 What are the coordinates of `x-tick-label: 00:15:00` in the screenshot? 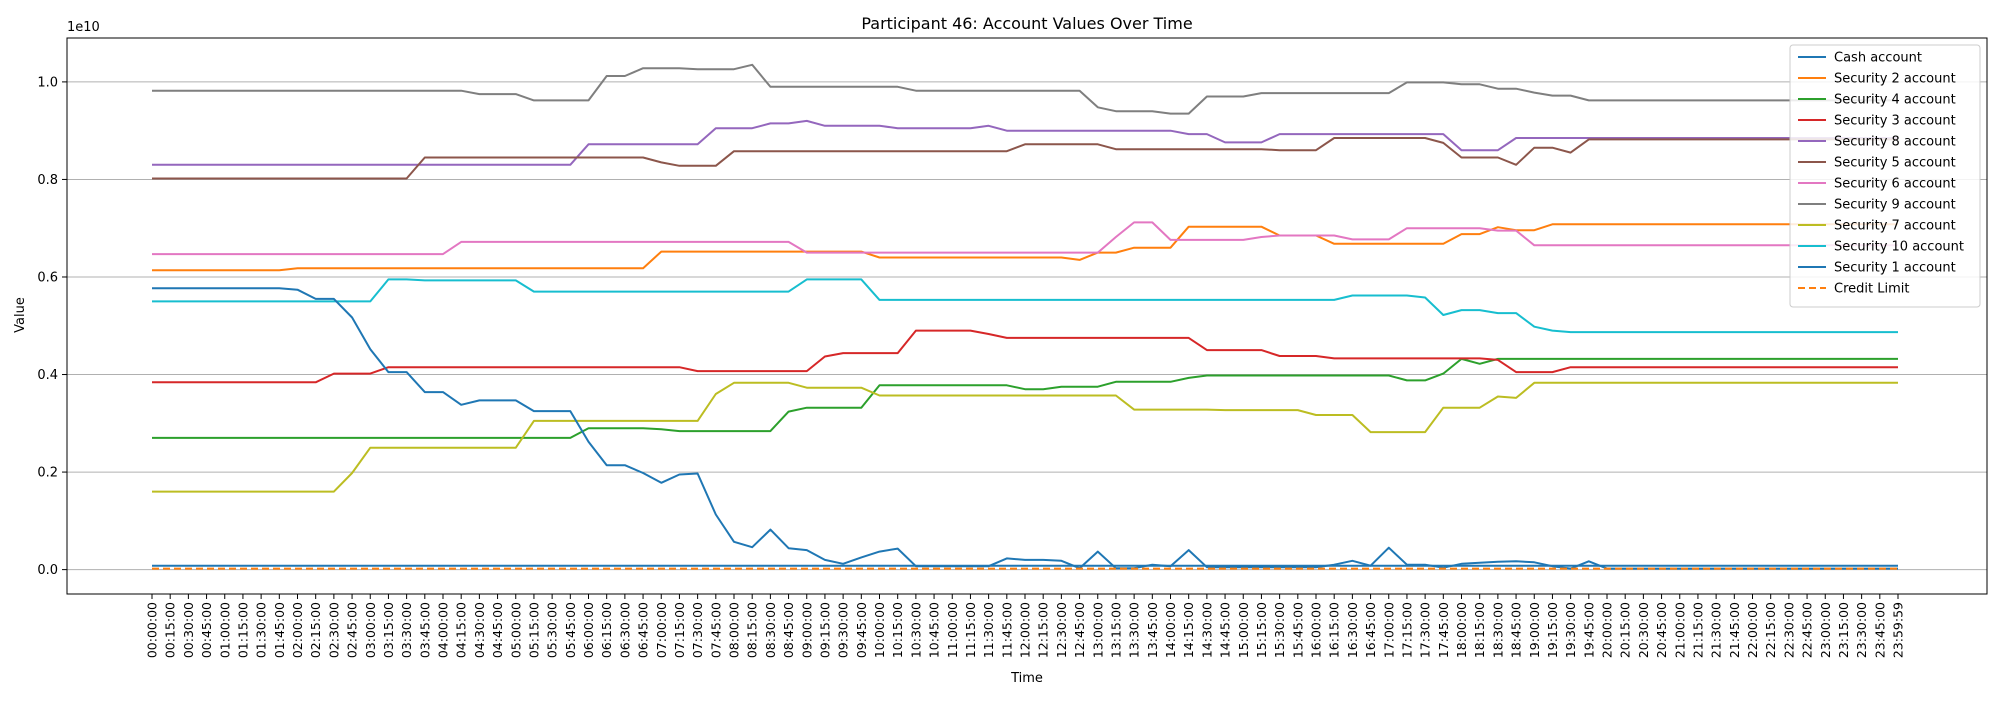 It's located at (170, 630).